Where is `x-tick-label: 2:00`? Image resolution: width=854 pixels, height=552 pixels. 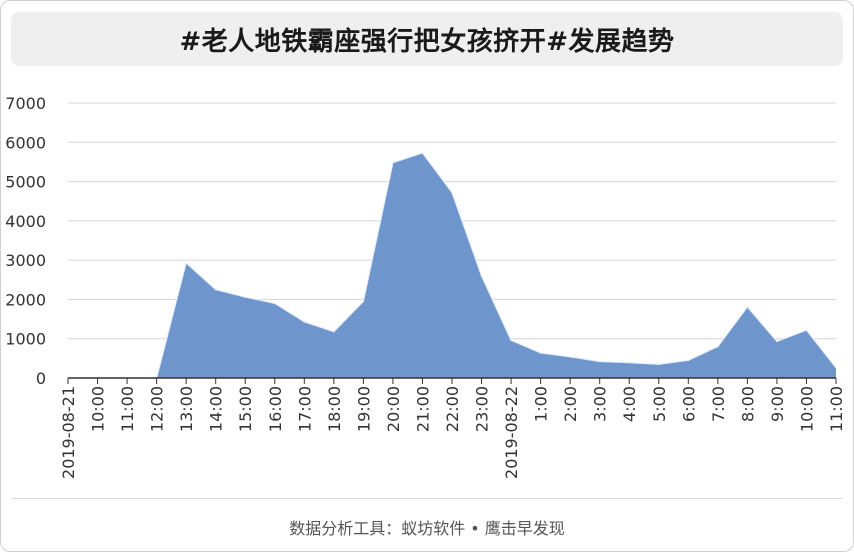 x-tick-label: 2:00 is located at coordinates (570, 404).